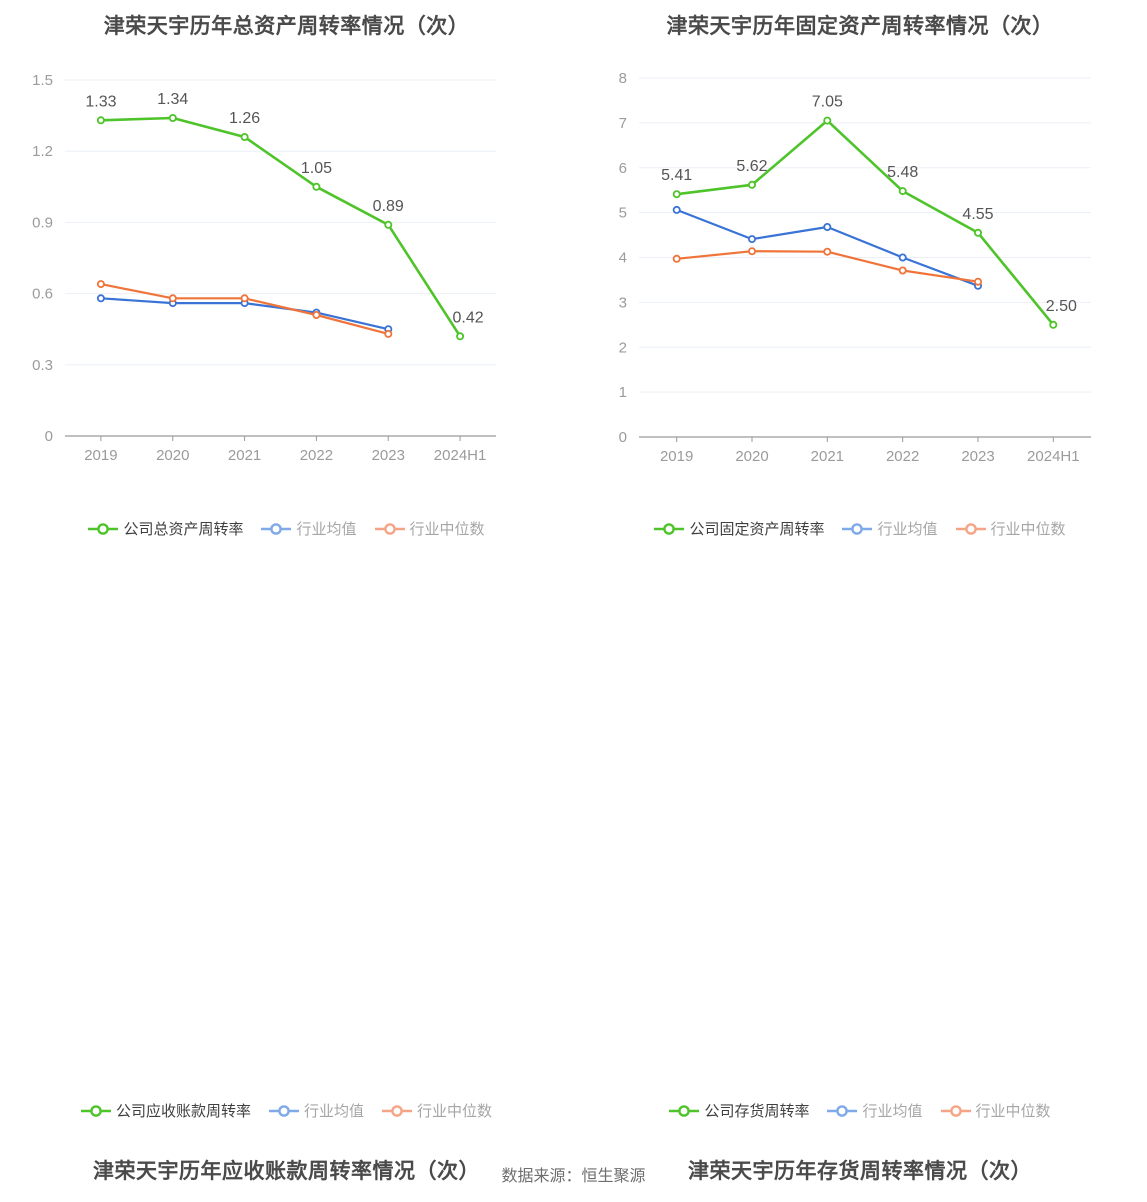 Image resolution: width=1147 pixels, height=1202 pixels. I want to click on y-axis-tick-label: 1, so click(623, 392).